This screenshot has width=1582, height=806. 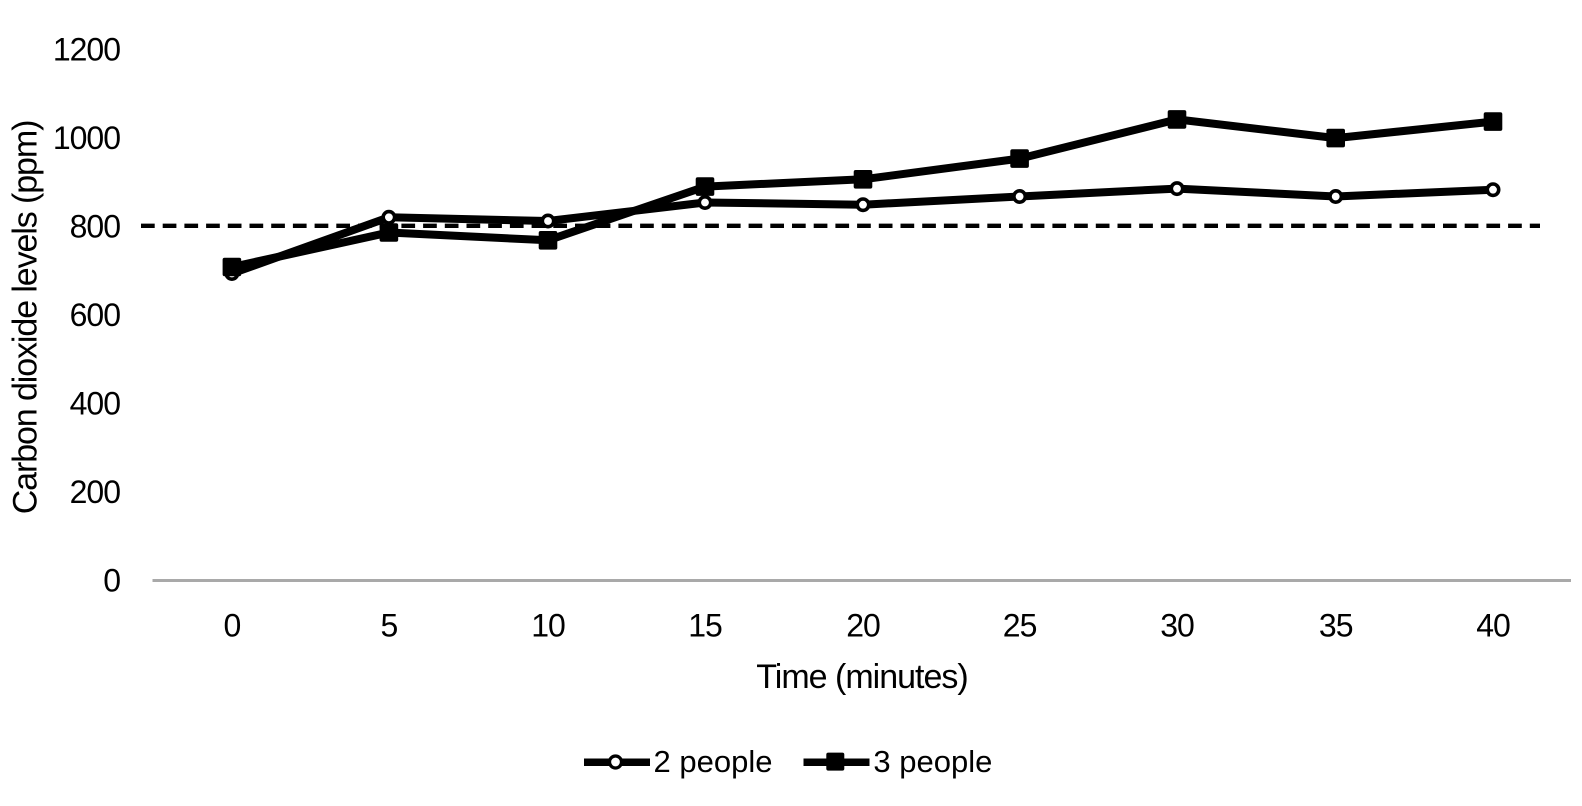 What do you see at coordinates (1336, 625) in the screenshot?
I see `svg-text: 35` at bounding box center [1336, 625].